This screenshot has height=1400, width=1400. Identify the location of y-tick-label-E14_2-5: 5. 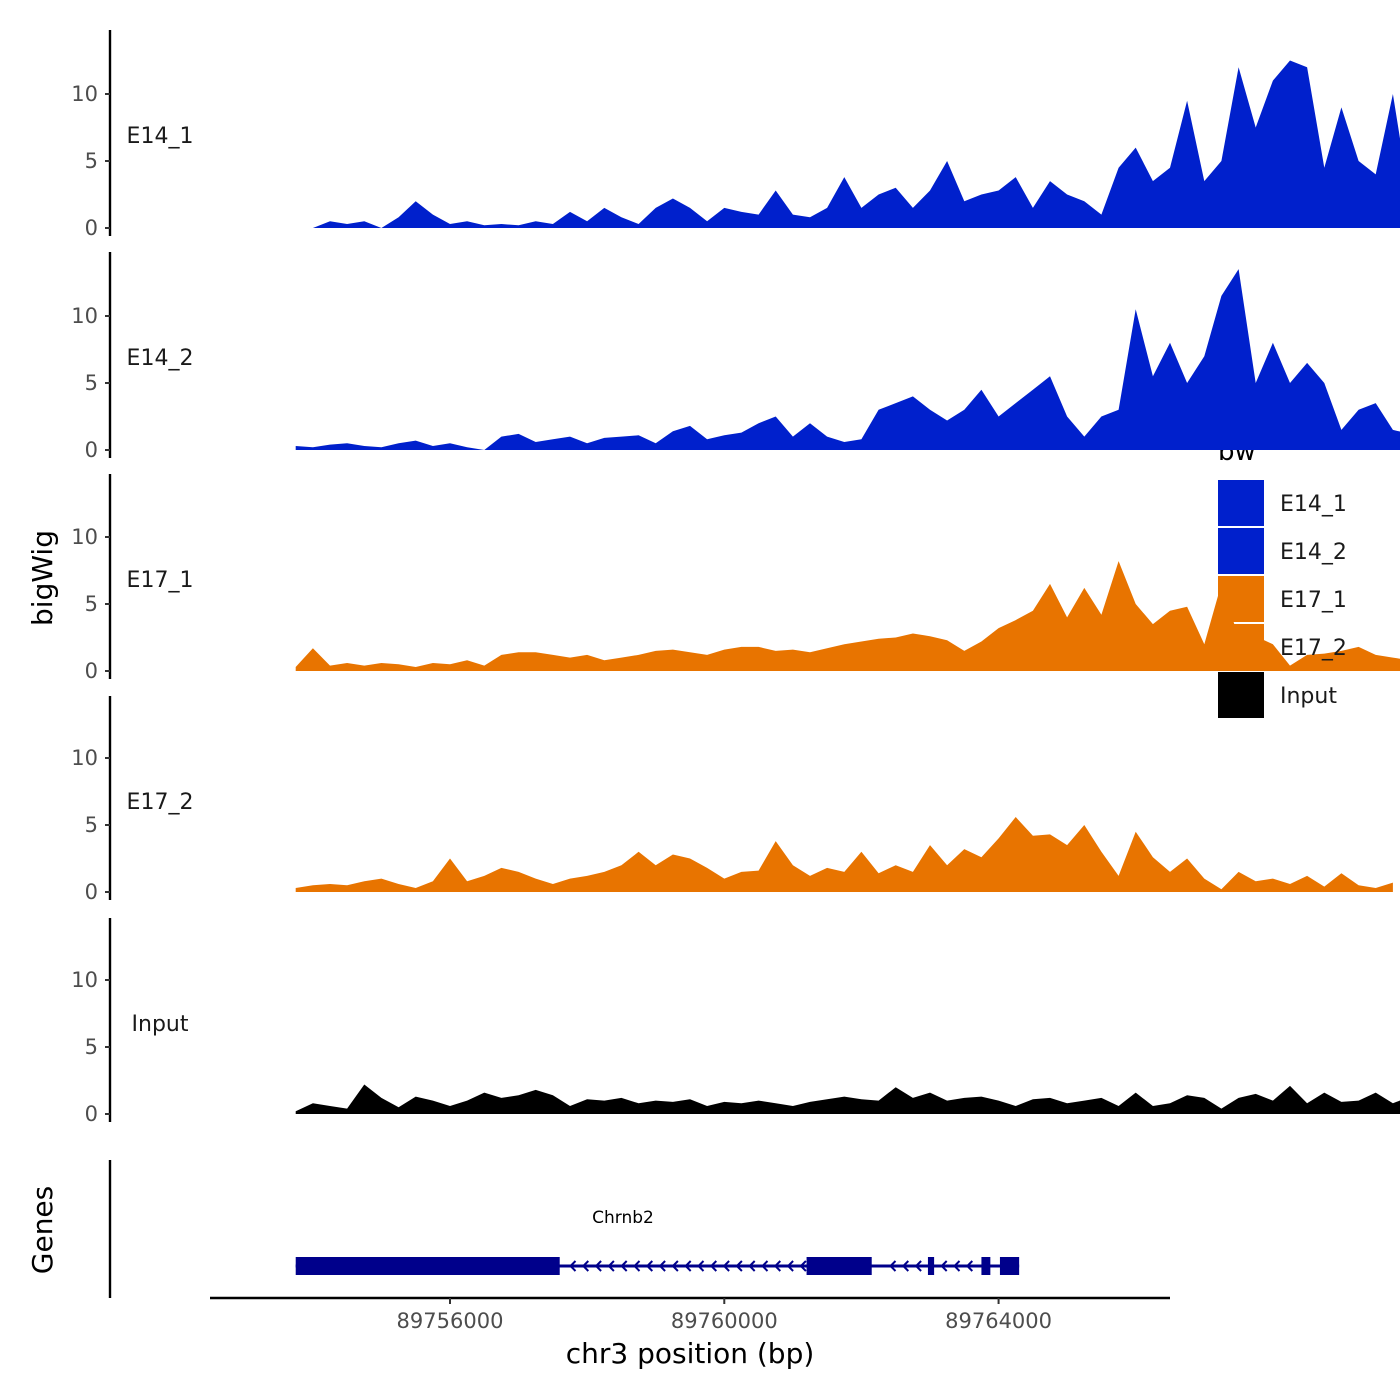
(91, 383).